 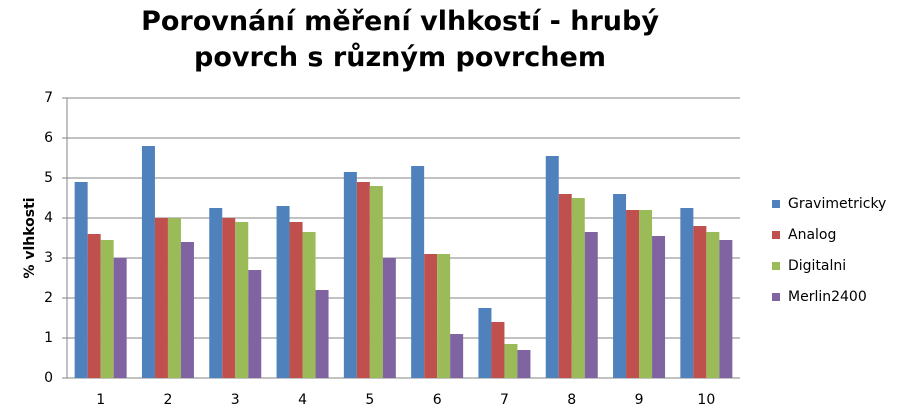 What do you see at coordinates (100, 400) in the screenshot?
I see `x-tick-label: 1` at bounding box center [100, 400].